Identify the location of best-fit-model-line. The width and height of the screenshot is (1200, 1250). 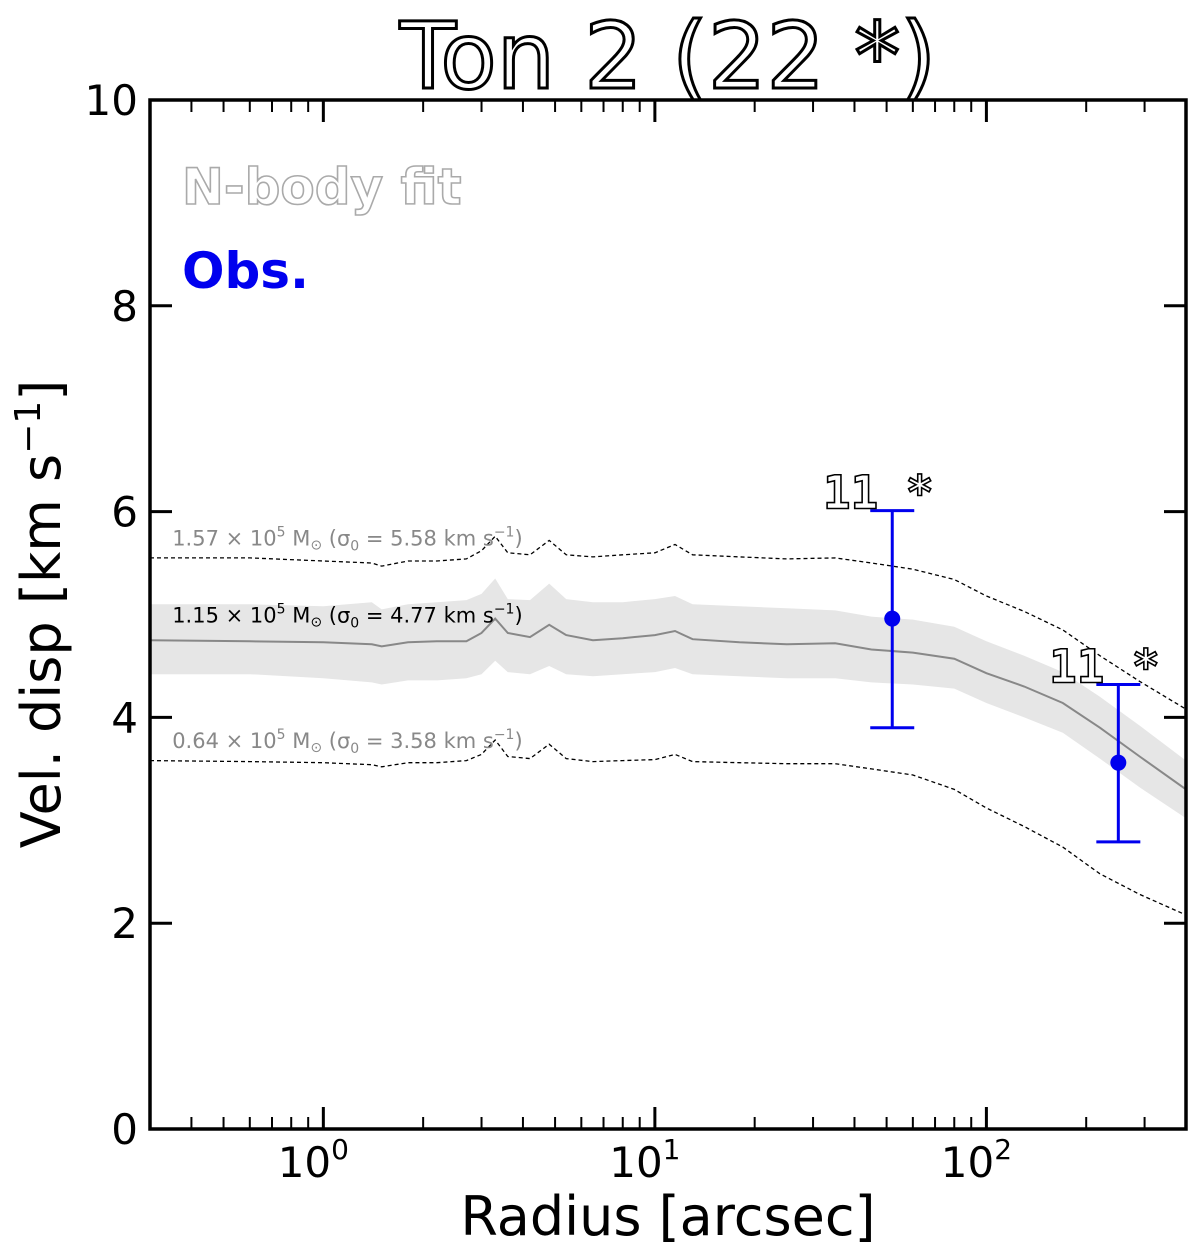
(668, 704).